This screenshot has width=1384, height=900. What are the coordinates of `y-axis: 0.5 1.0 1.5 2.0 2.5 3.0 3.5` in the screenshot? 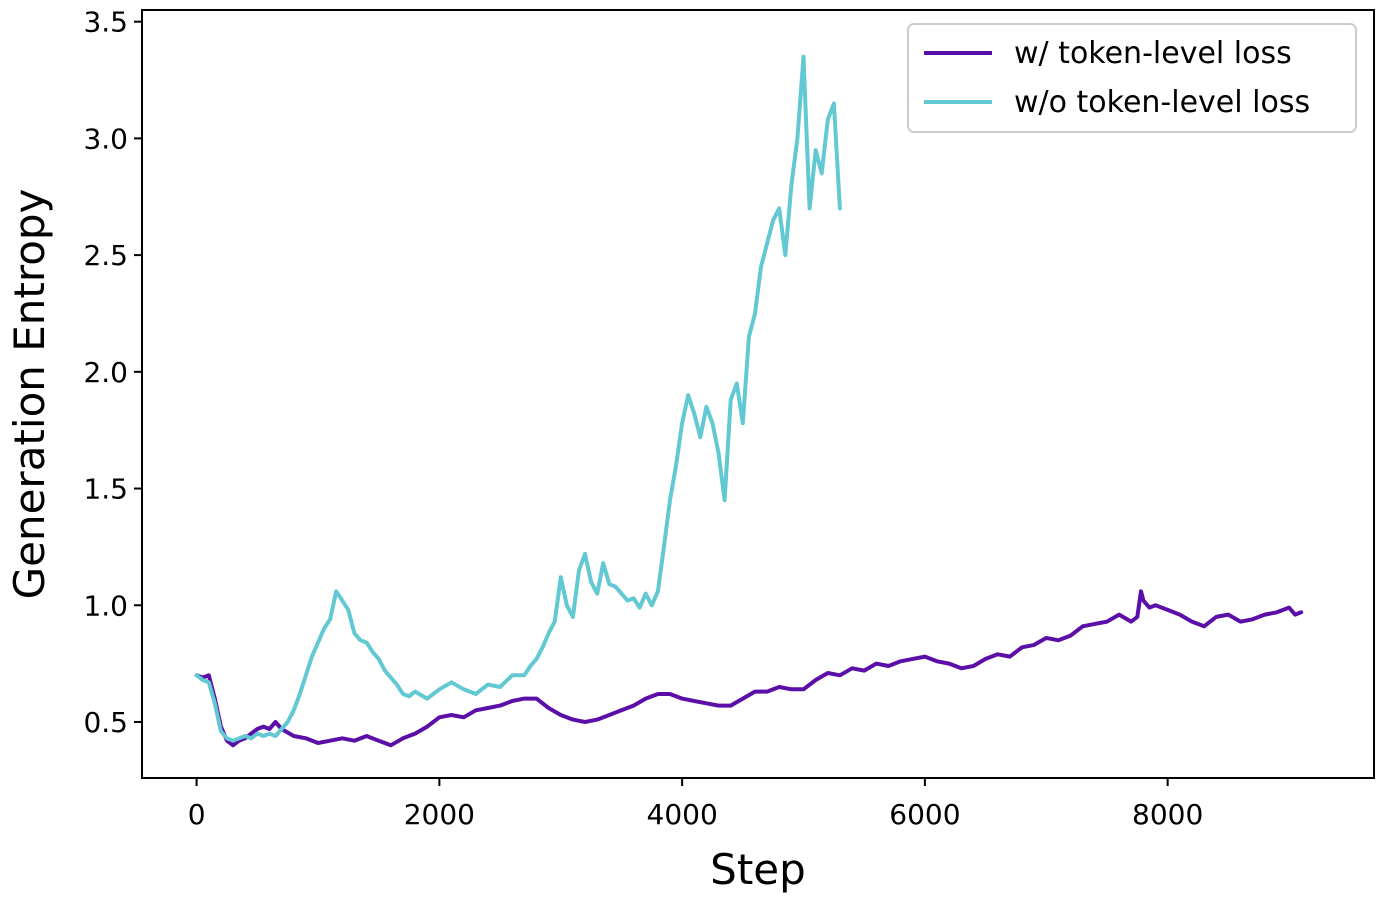 It's located at (112, 372).